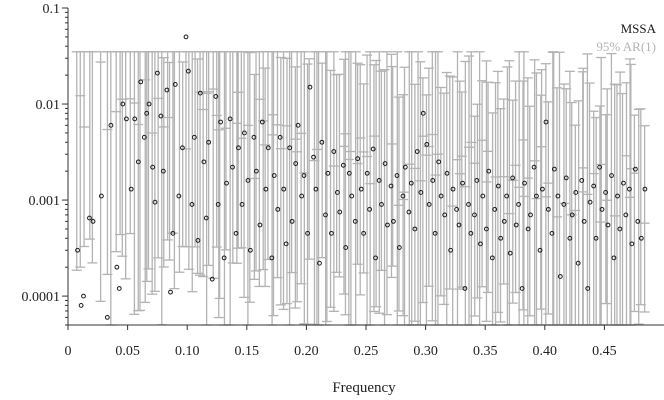 This screenshot has height=400, width=664. Describe the element at coordinates (341, 342) in the screenshot. I see `x-ticks: 0 0.05 0.10 0.15 0.20 0.25 0.30 0.35 0.40 0.45` at that location.